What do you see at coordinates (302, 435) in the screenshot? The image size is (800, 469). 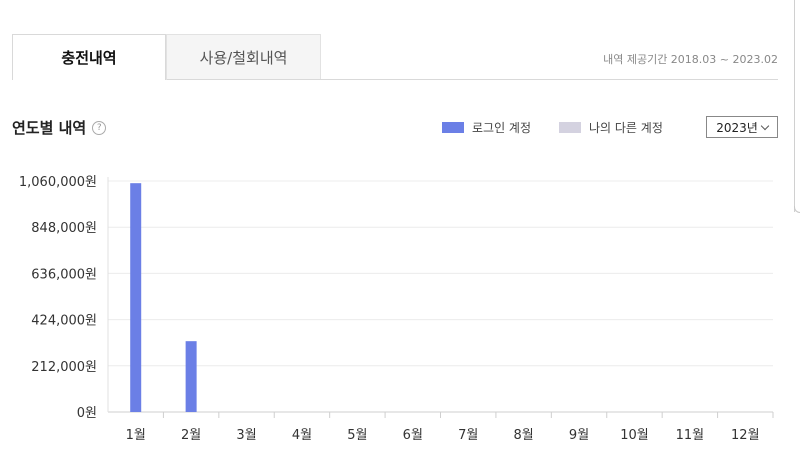 I see `x-tick-label: 4월` at bounding box center [302, 435].